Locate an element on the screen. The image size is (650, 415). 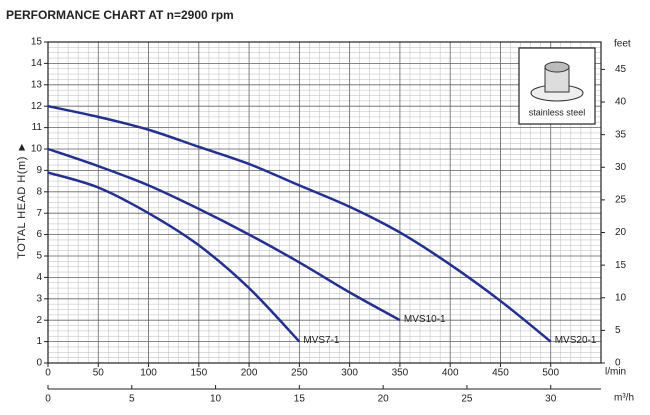
y-tick-label: 11 is located at coordinates (37, 127).